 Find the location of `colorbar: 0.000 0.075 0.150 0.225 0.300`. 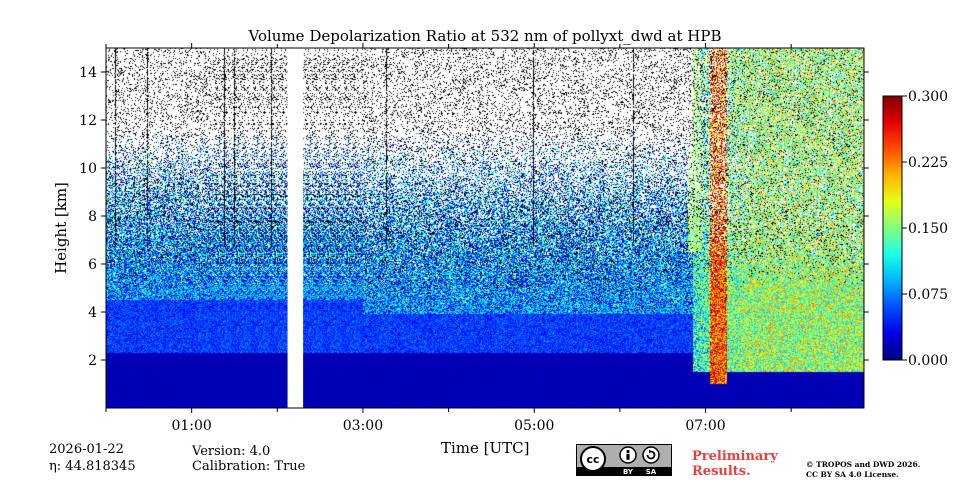

colorbar: 0.000 0.075 0.150 0.225 0.300 is located at coordinates (915, 229).